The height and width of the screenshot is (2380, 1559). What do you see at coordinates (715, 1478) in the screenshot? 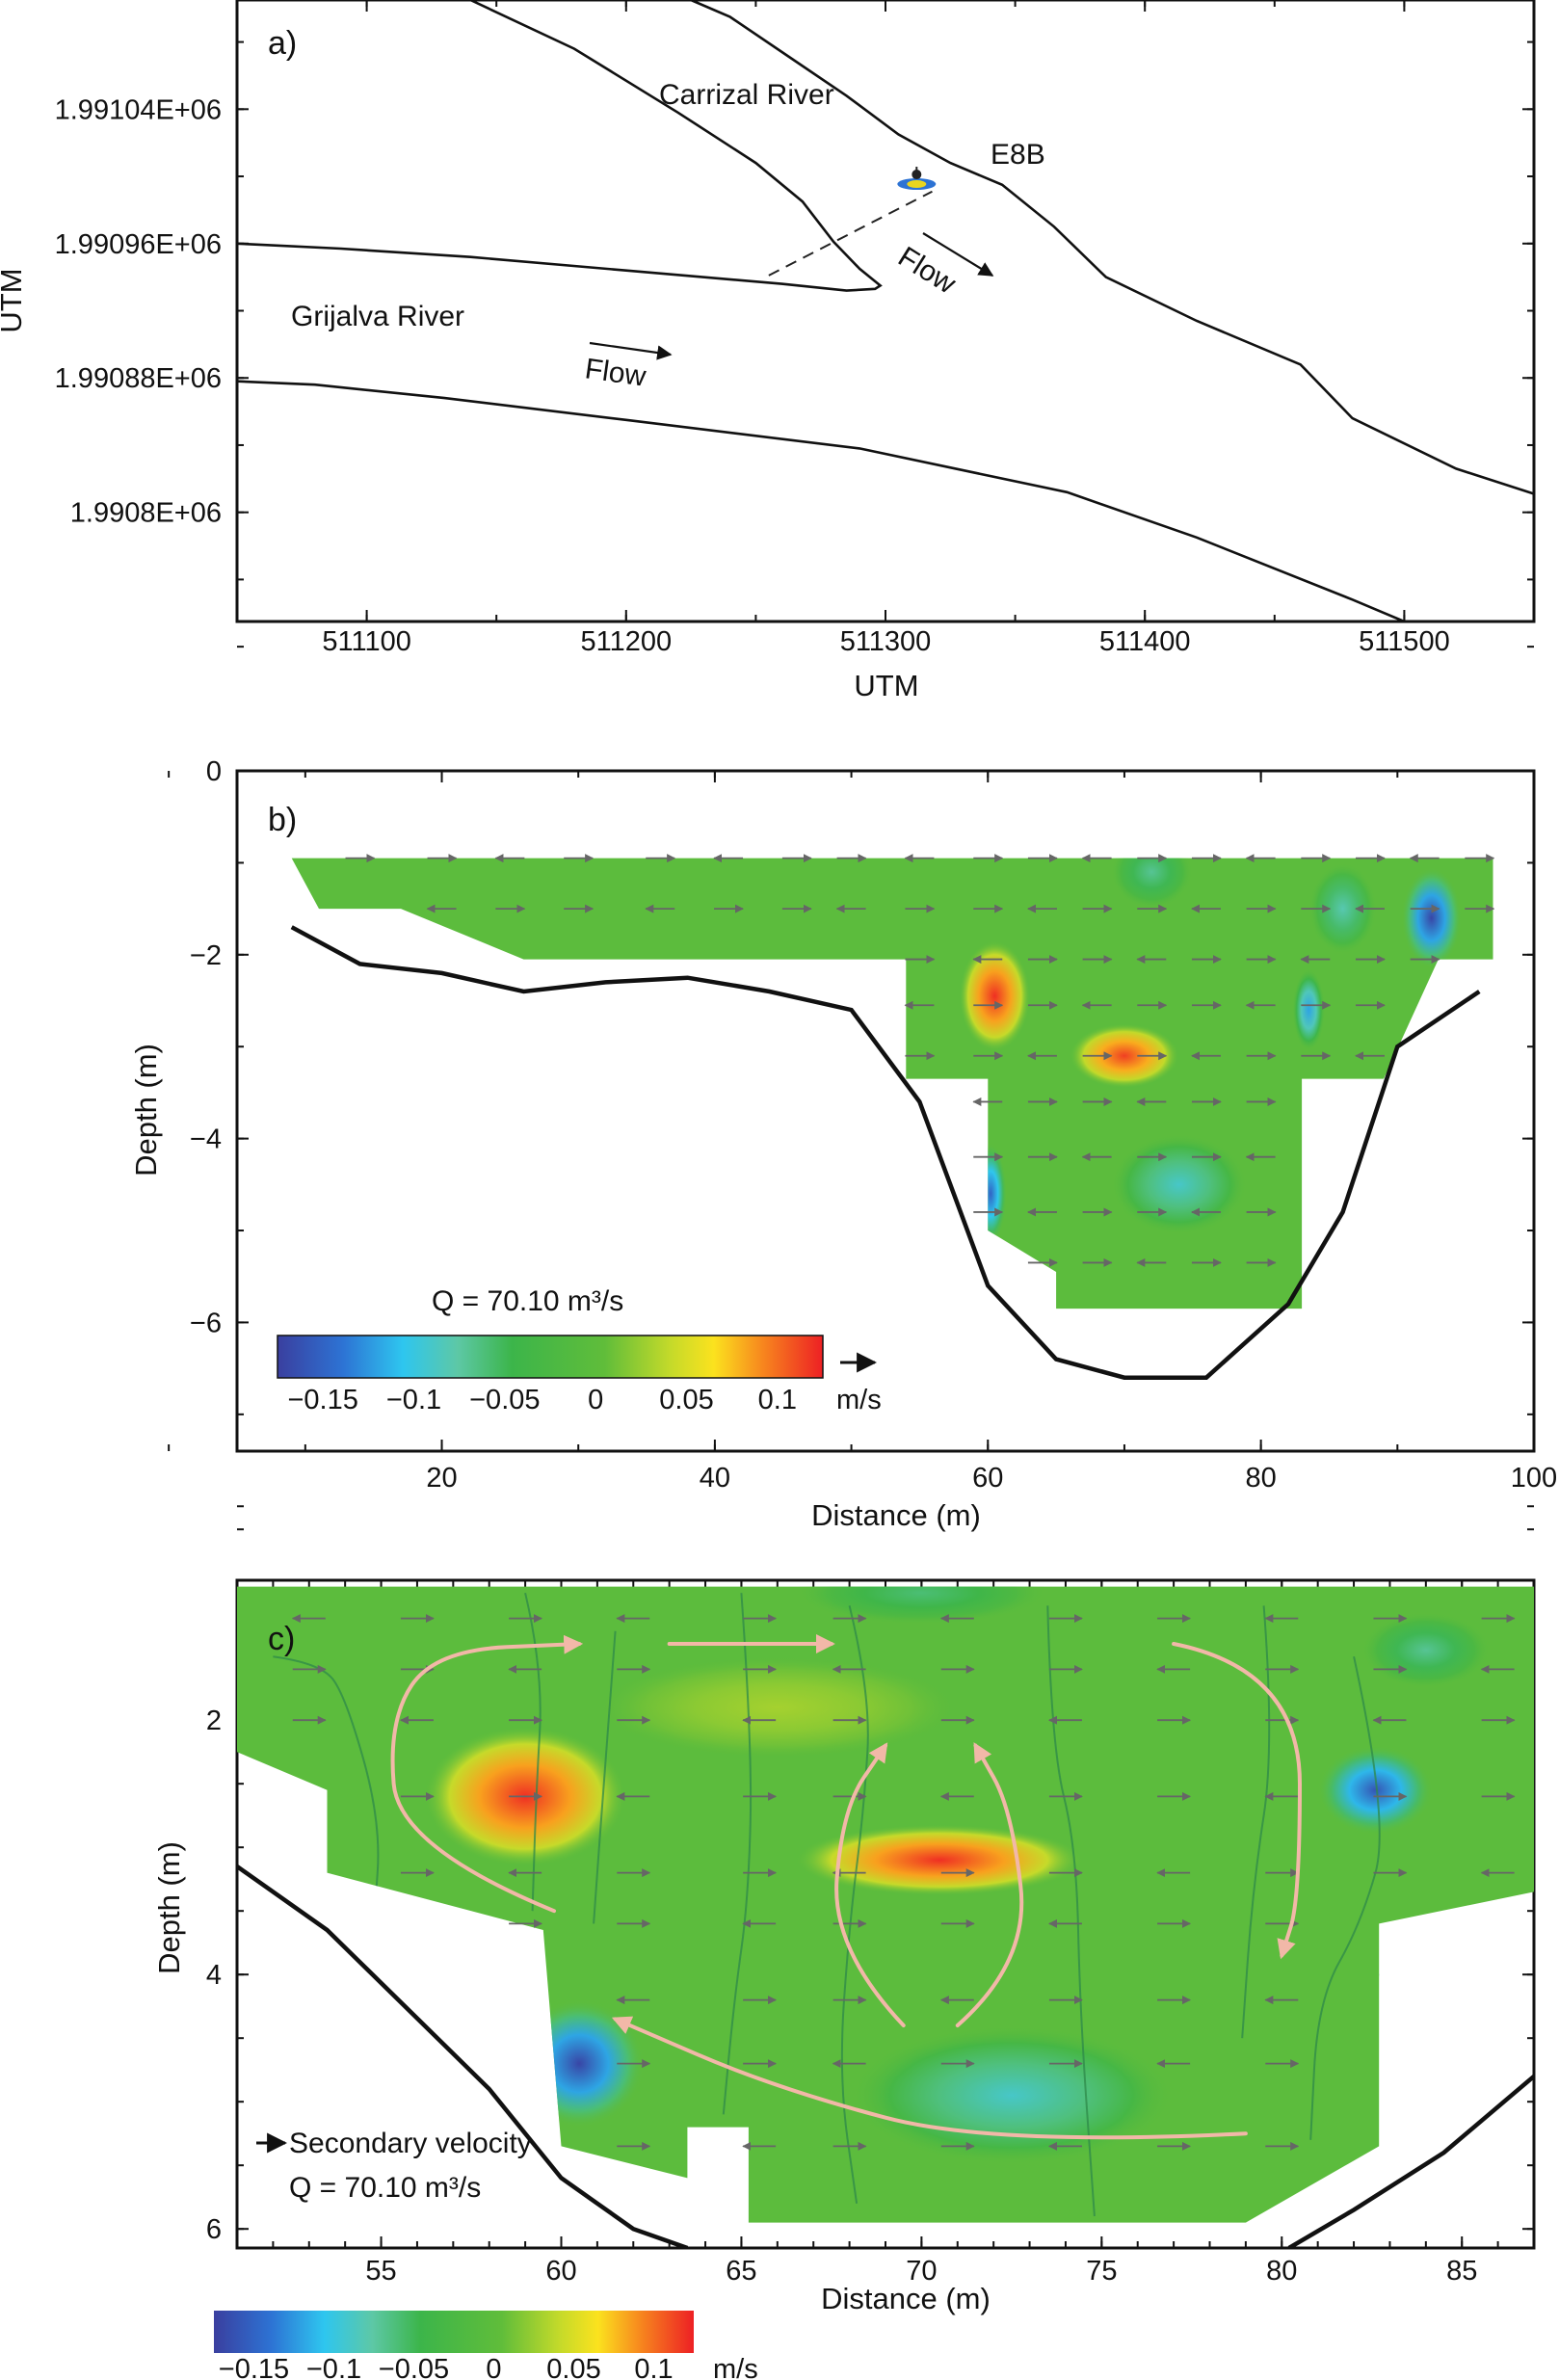
I see `x-tick-label: 40` at bounding box center [715, 1478].